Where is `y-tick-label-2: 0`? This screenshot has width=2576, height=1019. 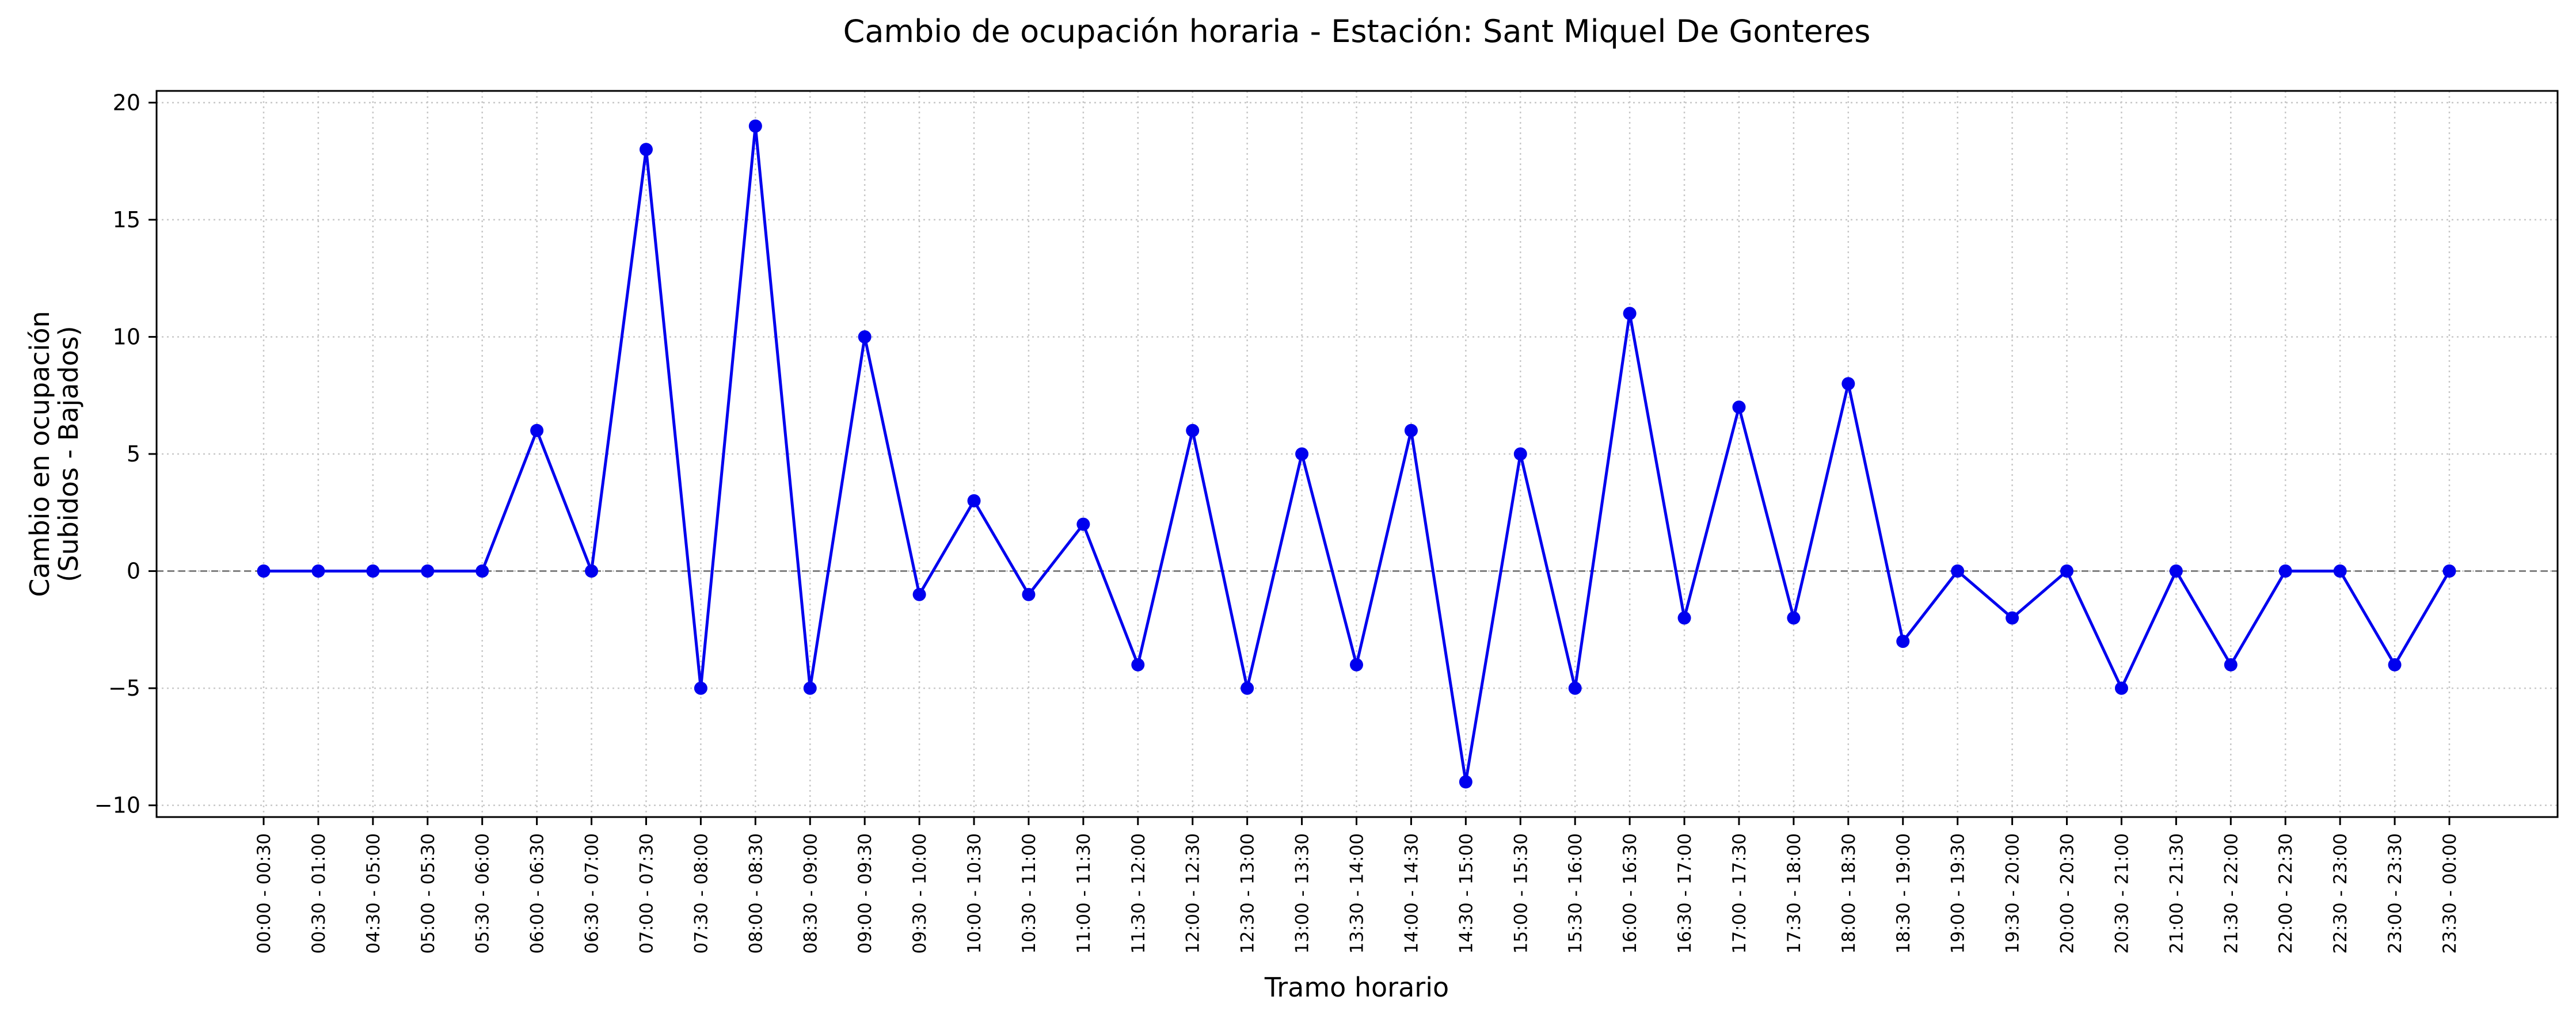 y-tick-label-2: 0 is located at coordinates (133, 571).